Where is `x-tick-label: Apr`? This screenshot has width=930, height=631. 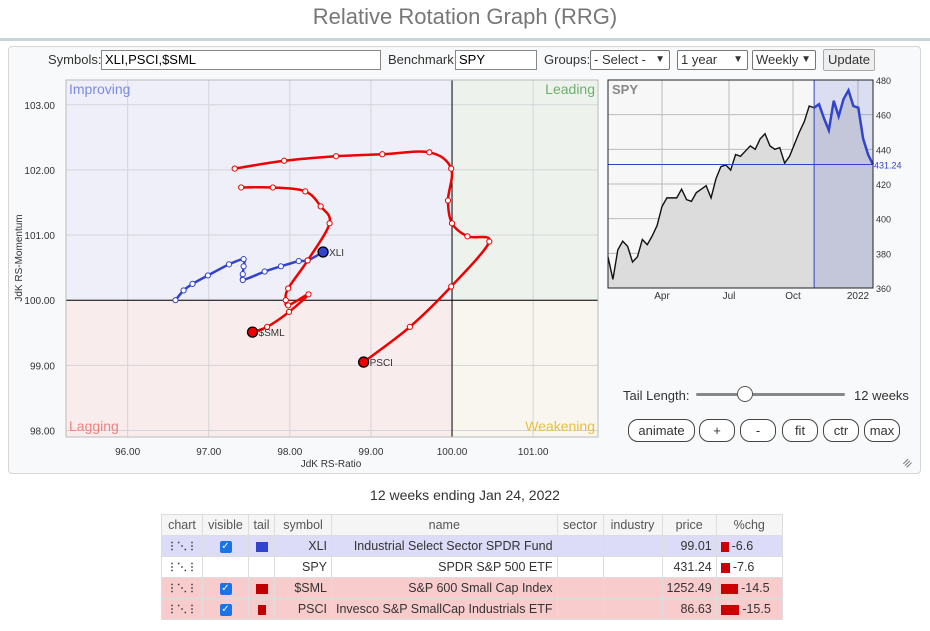
x-tick-label: Apr is located at coordinates (662, 296).